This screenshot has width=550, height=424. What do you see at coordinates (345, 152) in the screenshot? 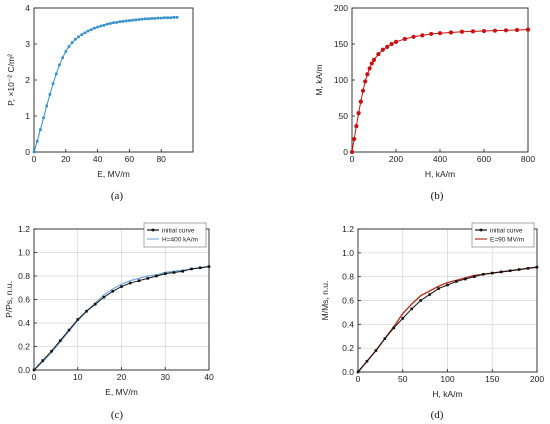
I see `y-tick-label: 0` at bounding box center [345, 152].